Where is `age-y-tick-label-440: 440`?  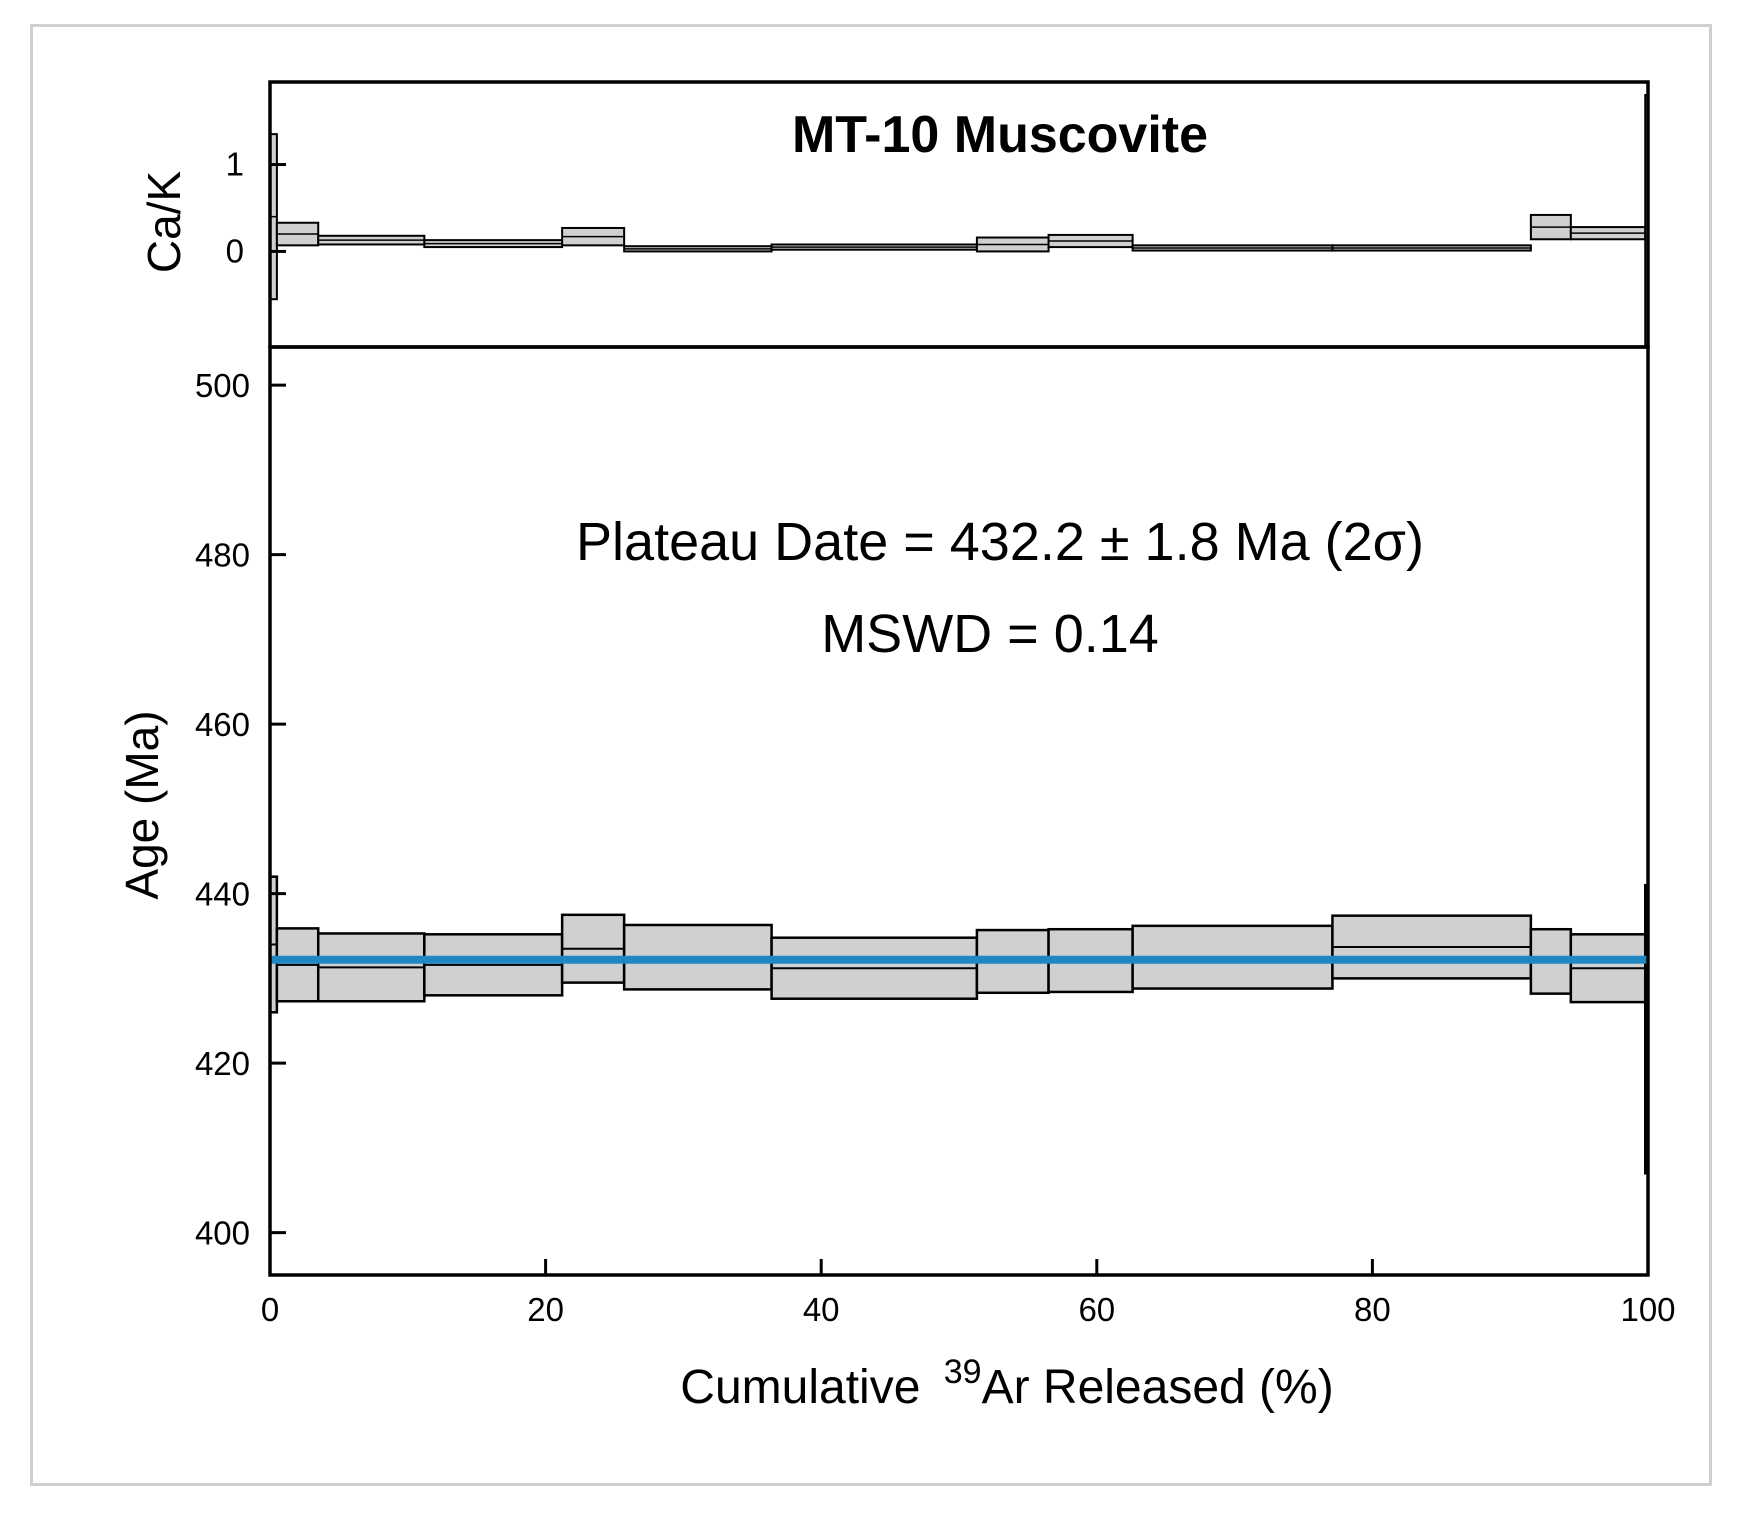 age-y-tick-label-440: 440 is located at coordinates (222, 894).